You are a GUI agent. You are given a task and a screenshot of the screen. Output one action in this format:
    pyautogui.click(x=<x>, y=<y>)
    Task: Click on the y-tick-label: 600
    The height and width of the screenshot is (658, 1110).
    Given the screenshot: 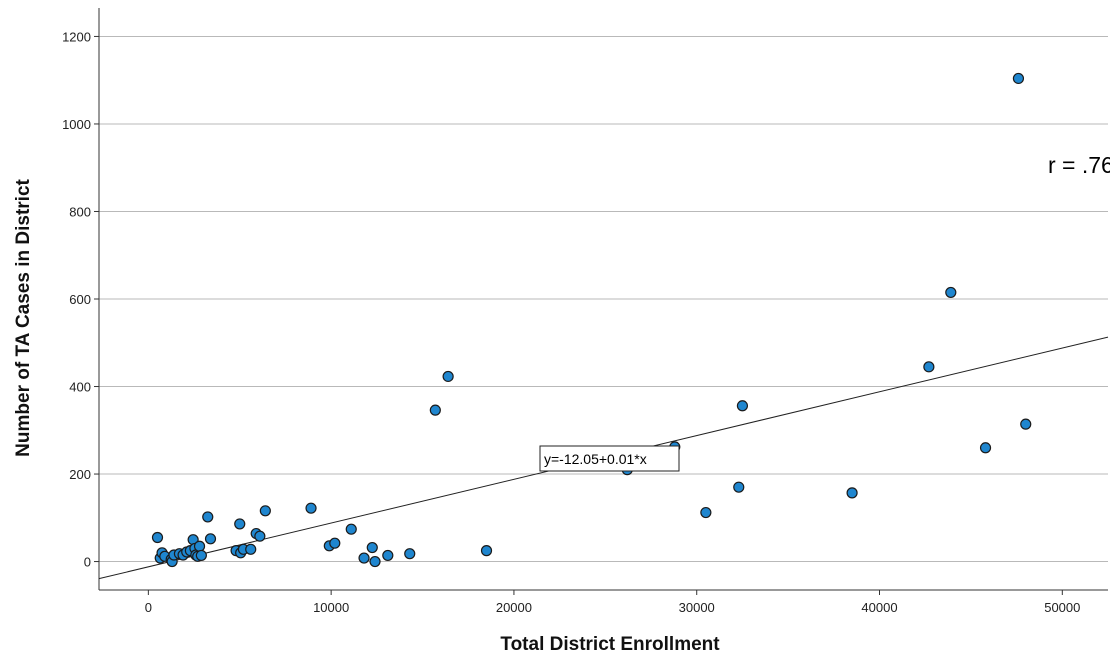 What is the action you would take?
    pyautogui.click(x=80, y=299)
    